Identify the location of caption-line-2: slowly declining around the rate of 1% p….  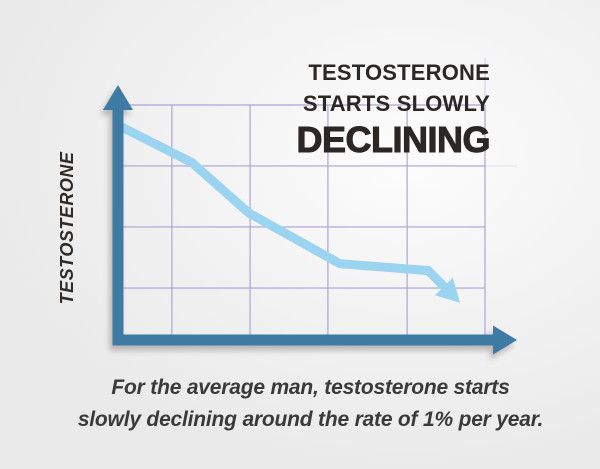
(310, 419).